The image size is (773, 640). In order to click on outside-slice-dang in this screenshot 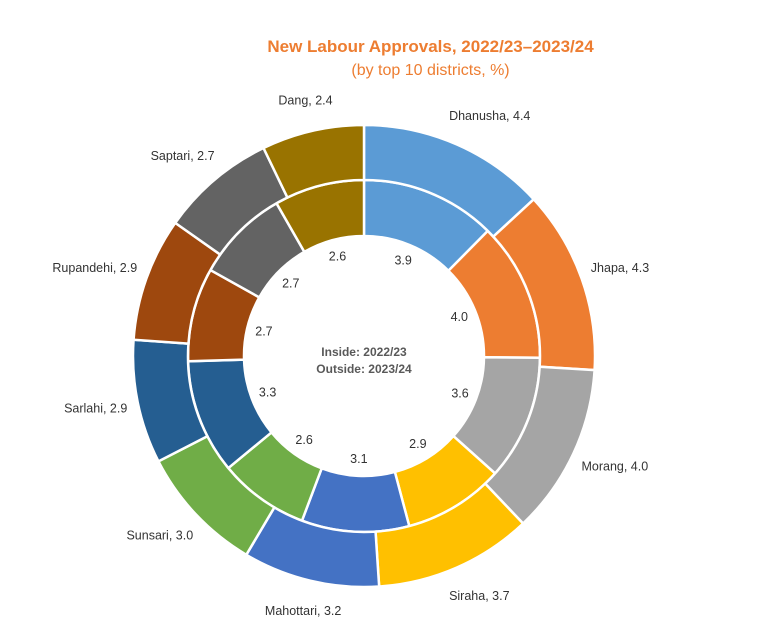, I will do `click(313, 161)`.